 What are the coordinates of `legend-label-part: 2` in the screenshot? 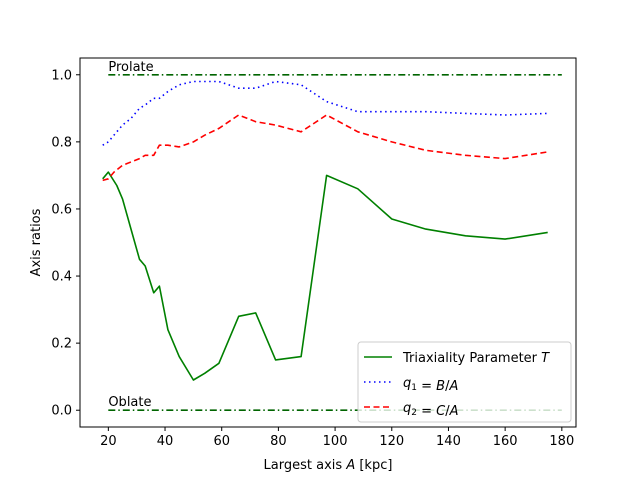 It's located at (414, 413).